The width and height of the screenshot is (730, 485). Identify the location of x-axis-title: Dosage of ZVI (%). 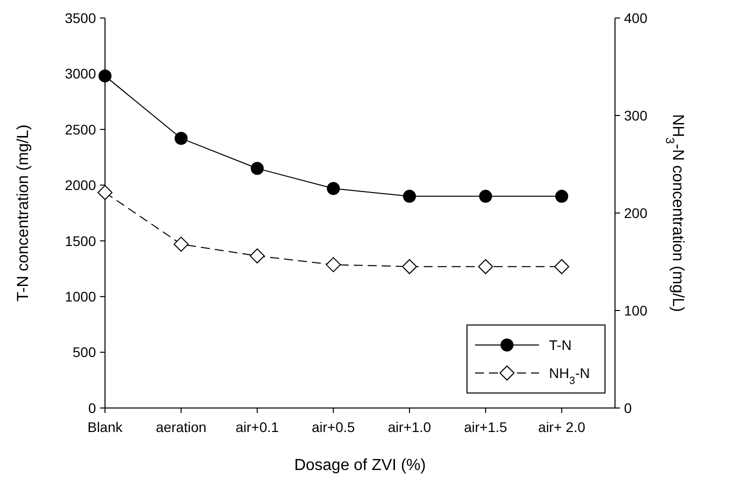
(360, 465).